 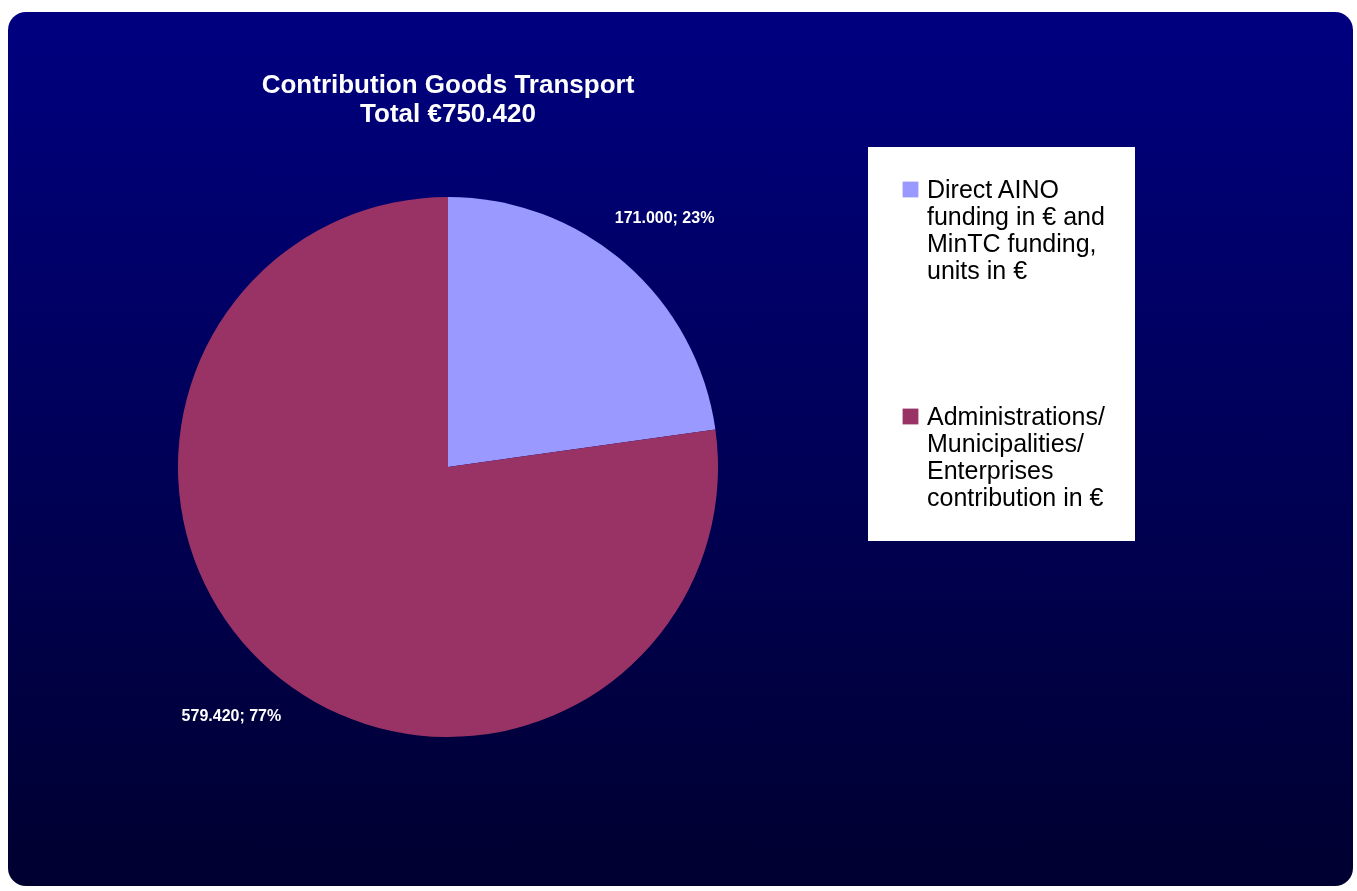 What do you see at coordinates (664, 218) in the screenshot?
I see `data-label: 171.000; 23%` at bounding box center [664, 218].